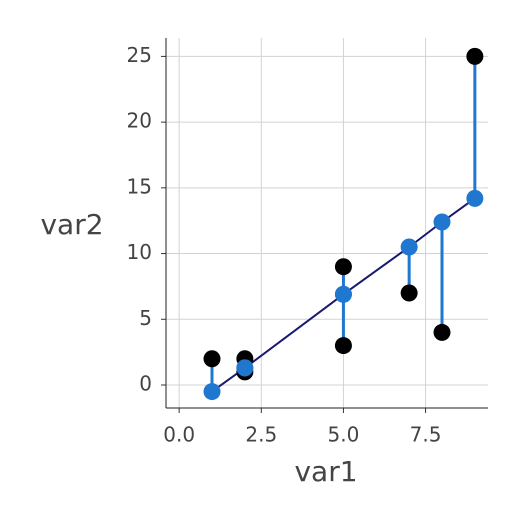  Describe the element at coordinates (139, 55) in the screenshot. I see `y-tick-label: 25` at that location.